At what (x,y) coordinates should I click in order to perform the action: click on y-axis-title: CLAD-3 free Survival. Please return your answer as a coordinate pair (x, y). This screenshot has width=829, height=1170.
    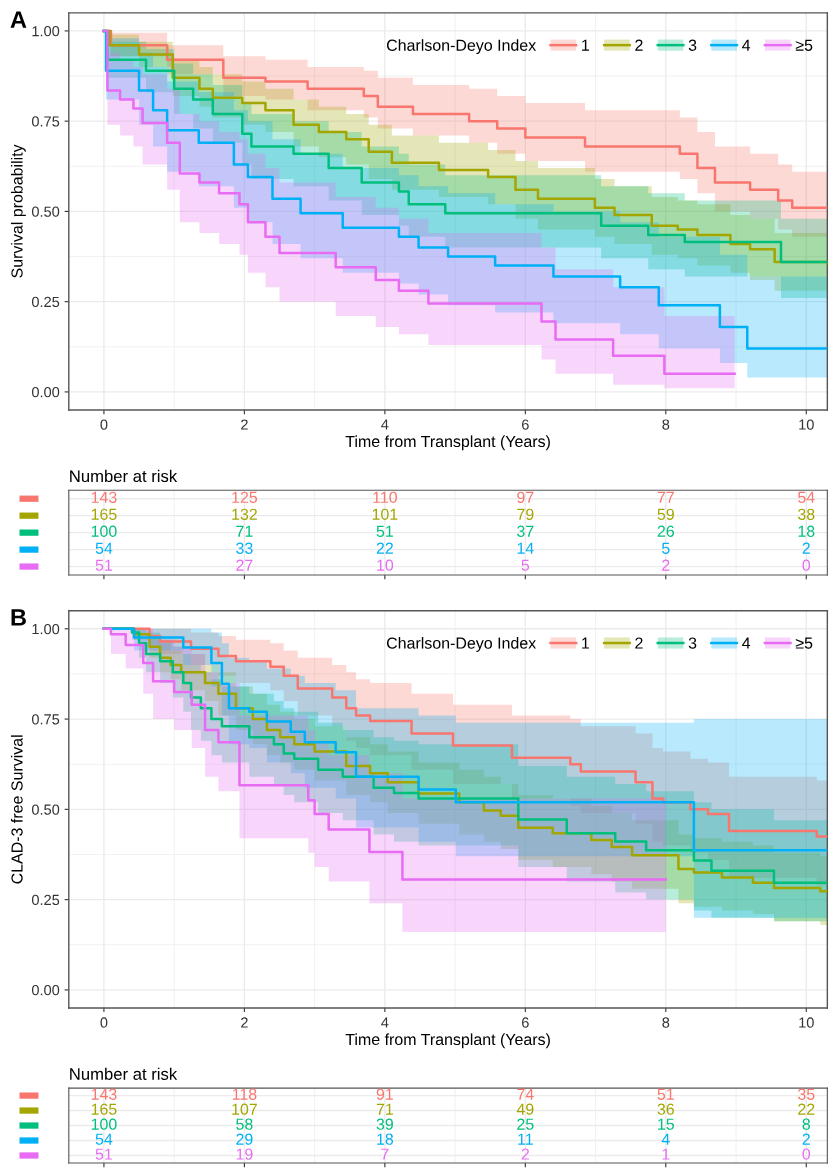
    Looking at the image, I should click on (16, 809).